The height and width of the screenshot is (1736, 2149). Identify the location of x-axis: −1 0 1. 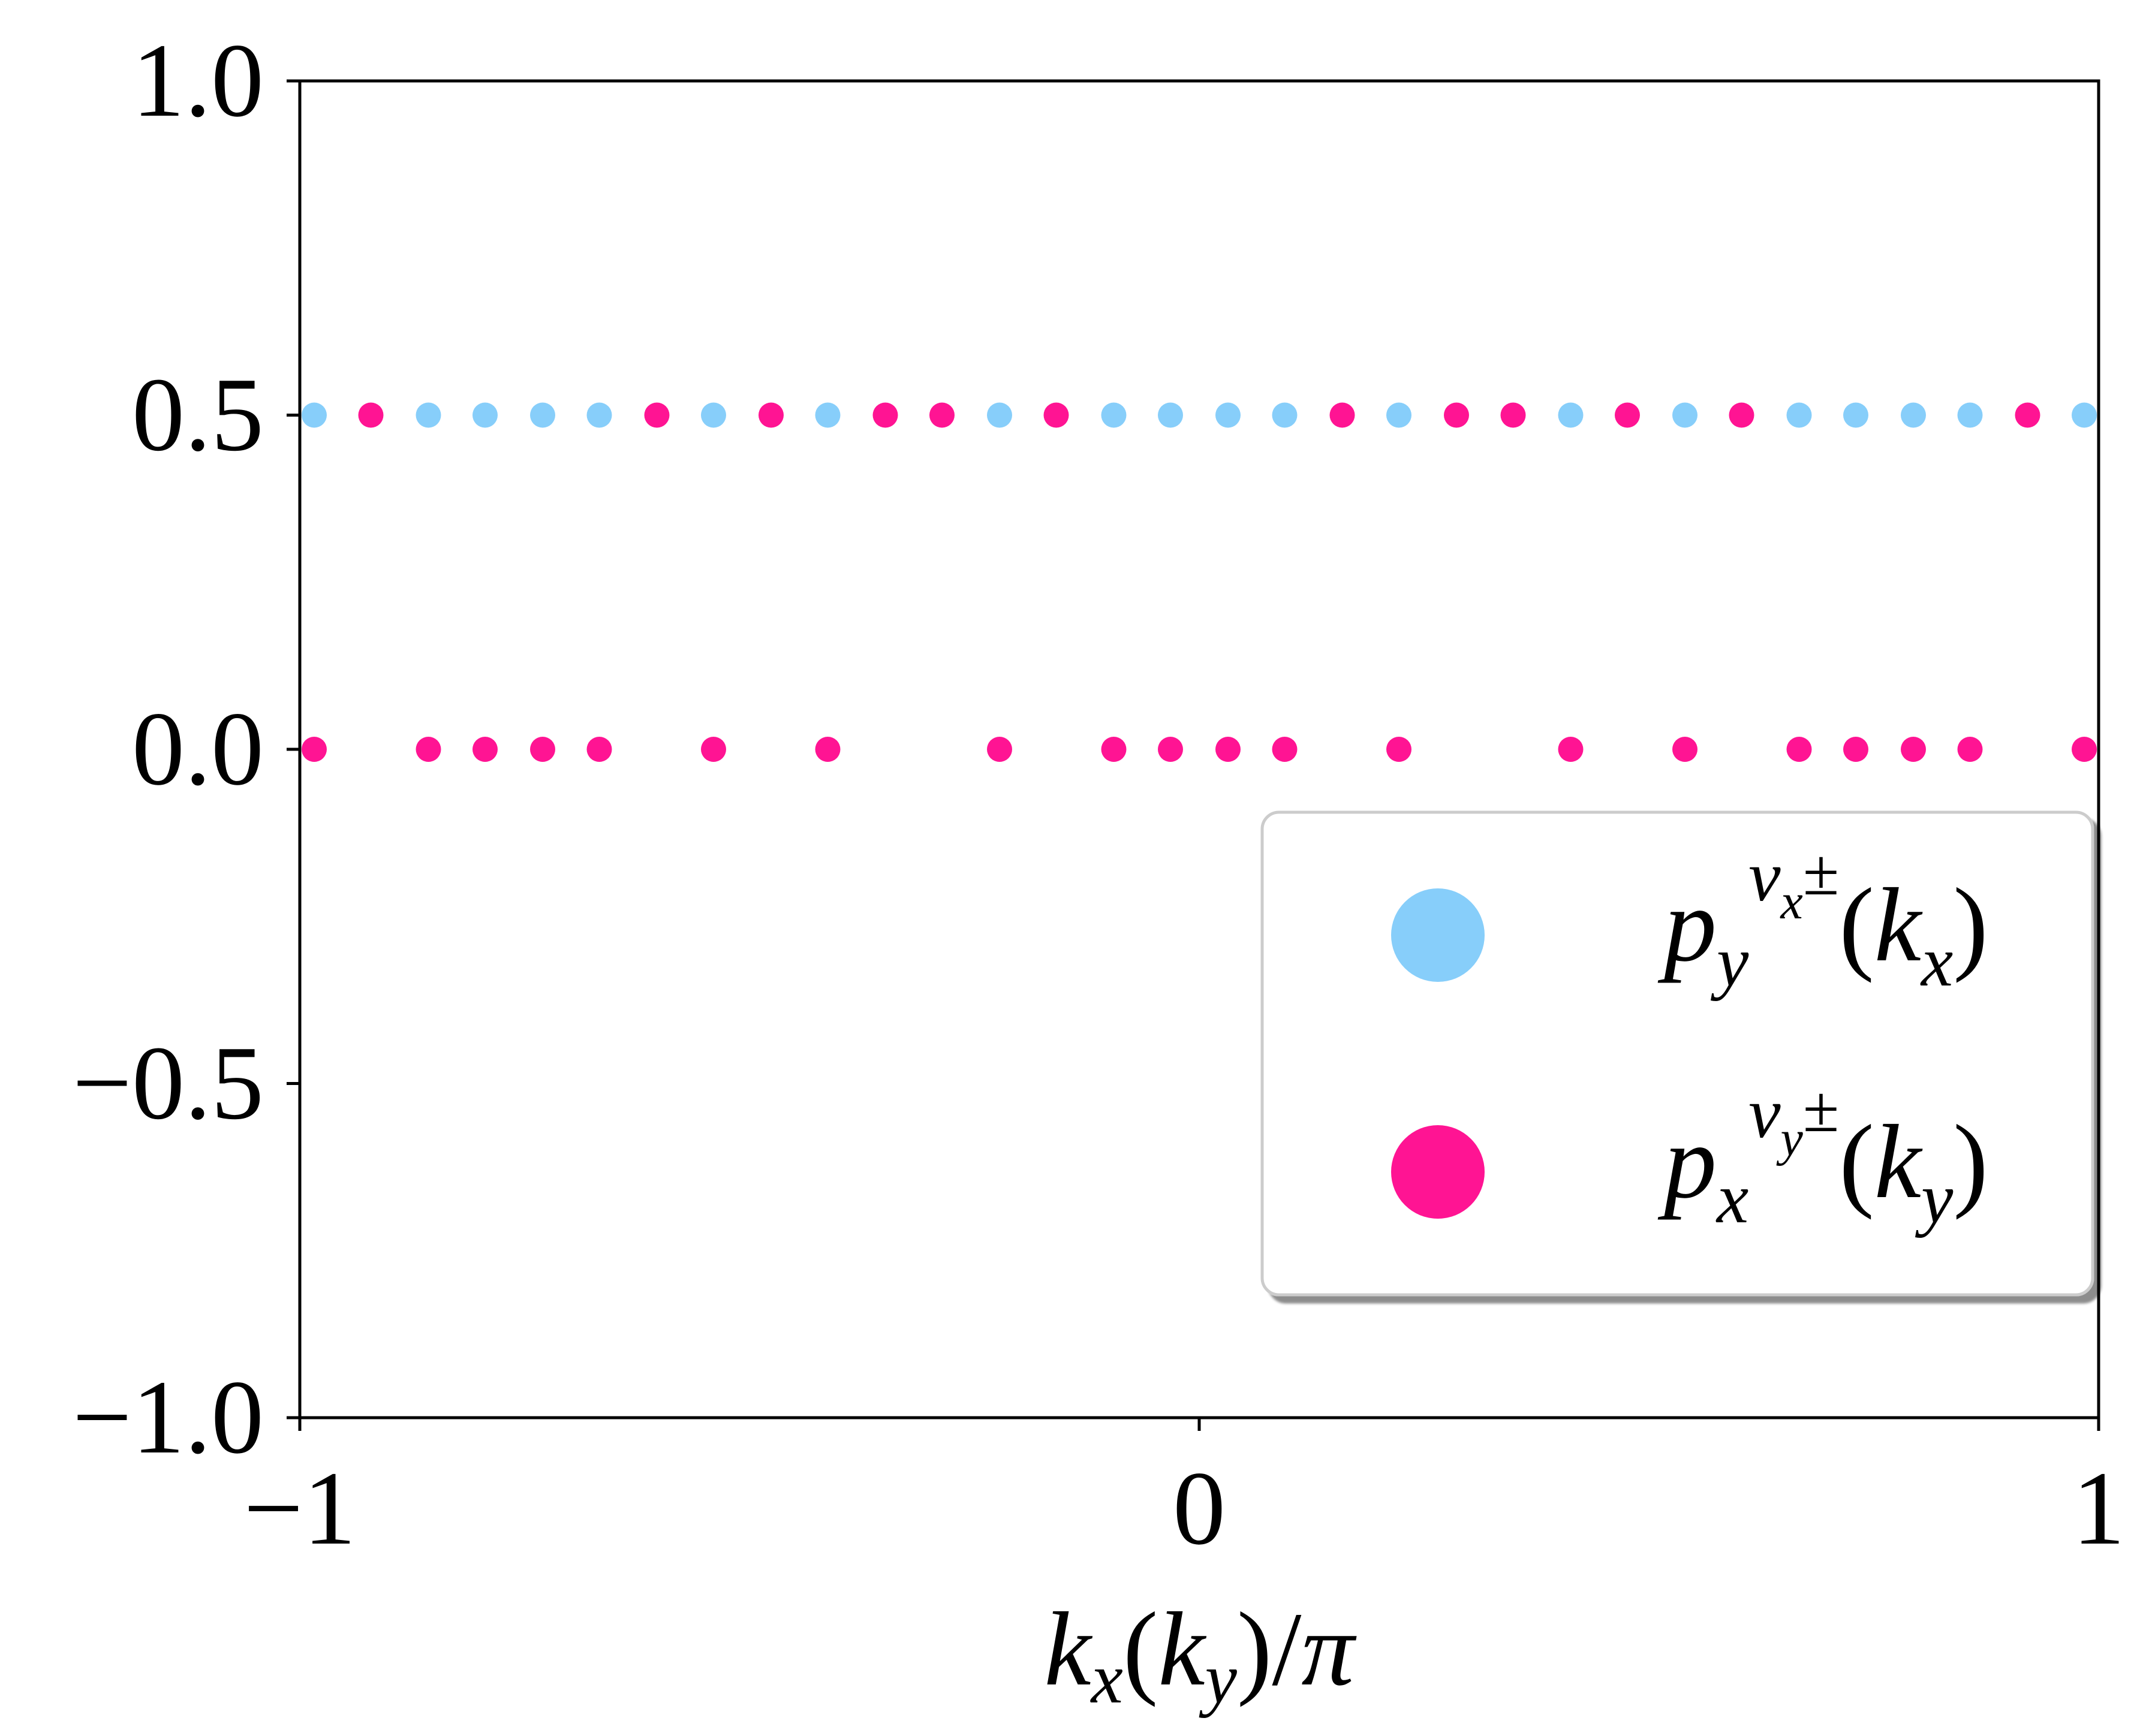
(1184, 1492).